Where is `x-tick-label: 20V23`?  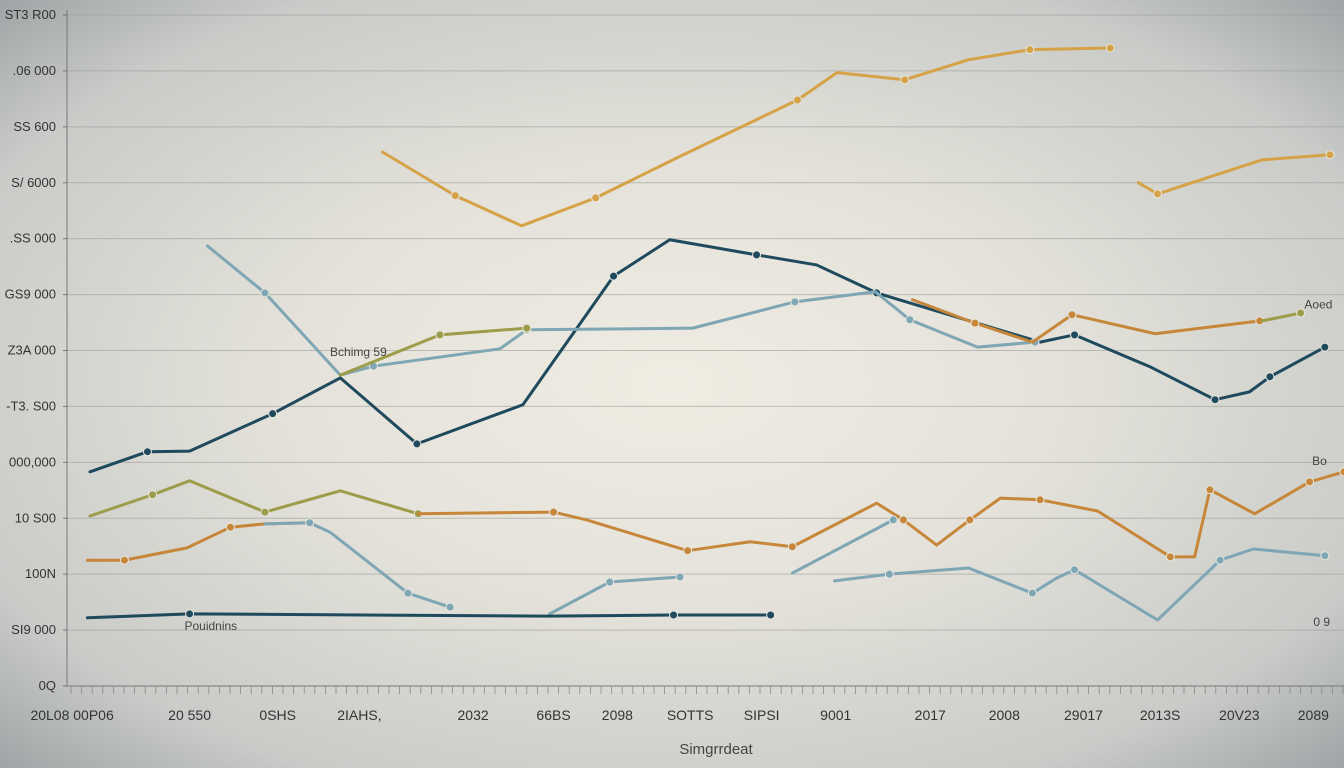 x-tick-label: 20V23 is located at coordinates (1239, 715).